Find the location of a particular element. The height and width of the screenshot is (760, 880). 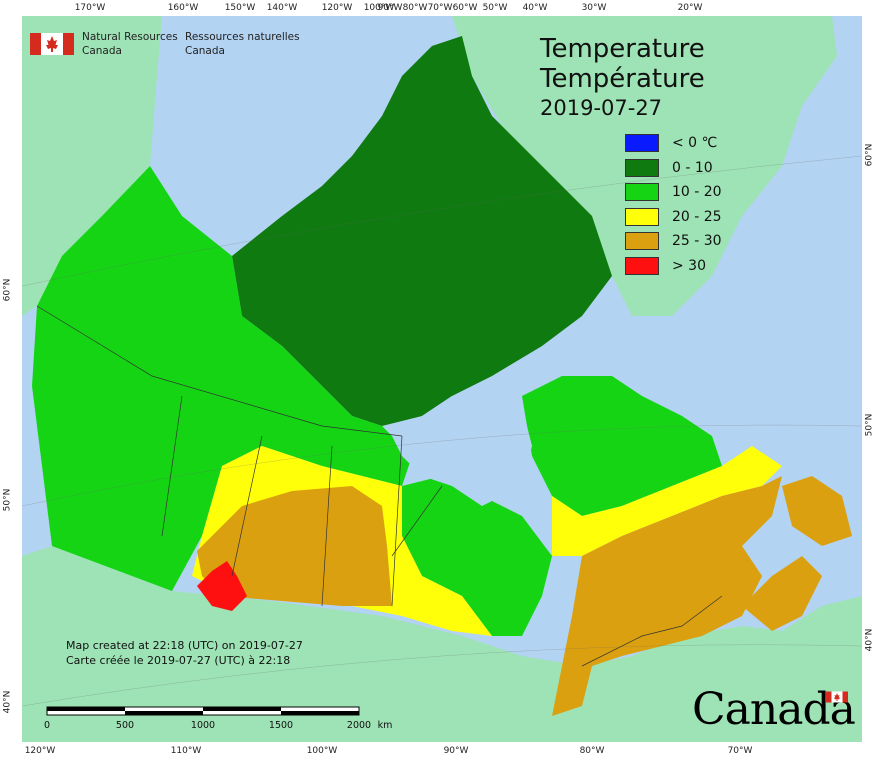

graticule-left-label: 40°N is located at coordinates (7, 702).